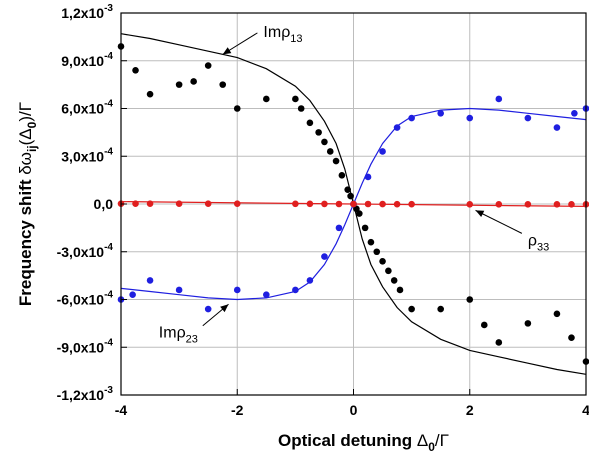 The width and height of the screenshot is (589, 461). I want to click on annotation-rho23: Imρ23, so click(178, 335).